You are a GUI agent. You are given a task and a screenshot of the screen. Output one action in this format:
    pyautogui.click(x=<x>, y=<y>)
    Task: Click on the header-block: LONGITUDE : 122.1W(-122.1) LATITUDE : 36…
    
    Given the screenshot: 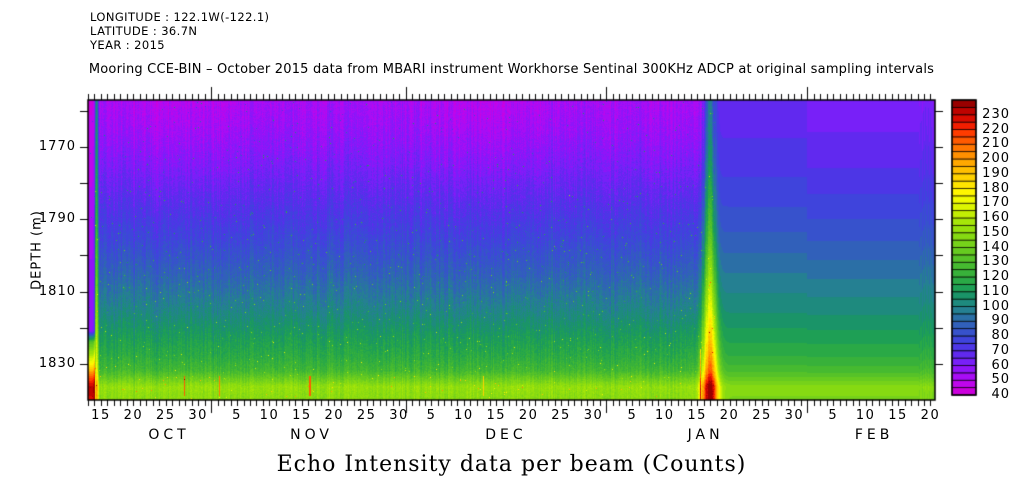 What is the action you would take?
    pyautogui.click(x=179, y=31)
    